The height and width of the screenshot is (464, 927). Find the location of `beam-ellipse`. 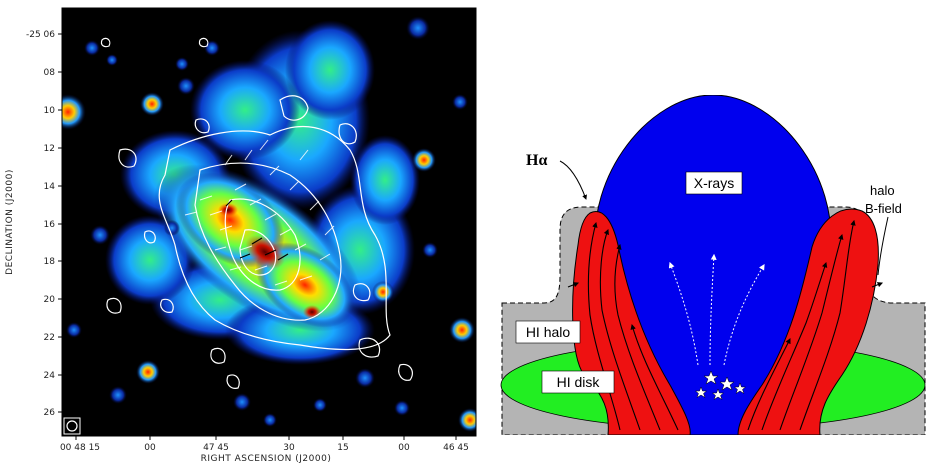

beam-ellipse is located at coordinates (72, 426).